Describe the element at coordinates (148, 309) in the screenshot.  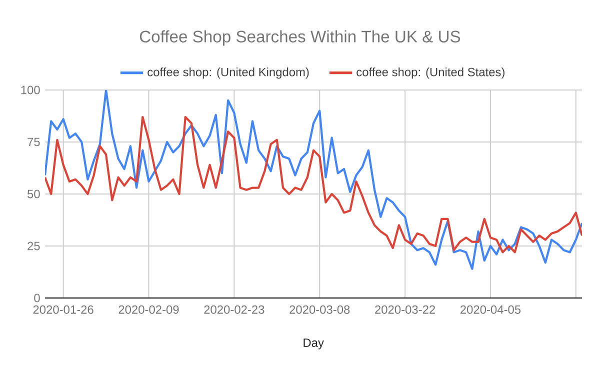
I see `x-tick-label: 2020-02-09` at that location.